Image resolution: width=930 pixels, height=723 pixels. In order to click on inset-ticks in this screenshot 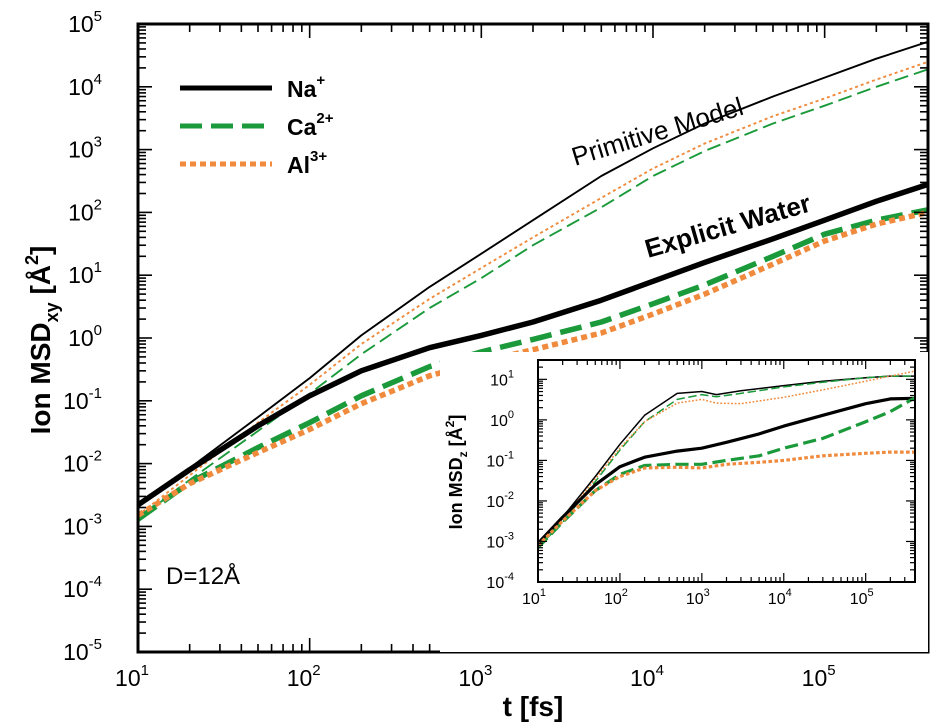, I will do `click(726, 471)`.